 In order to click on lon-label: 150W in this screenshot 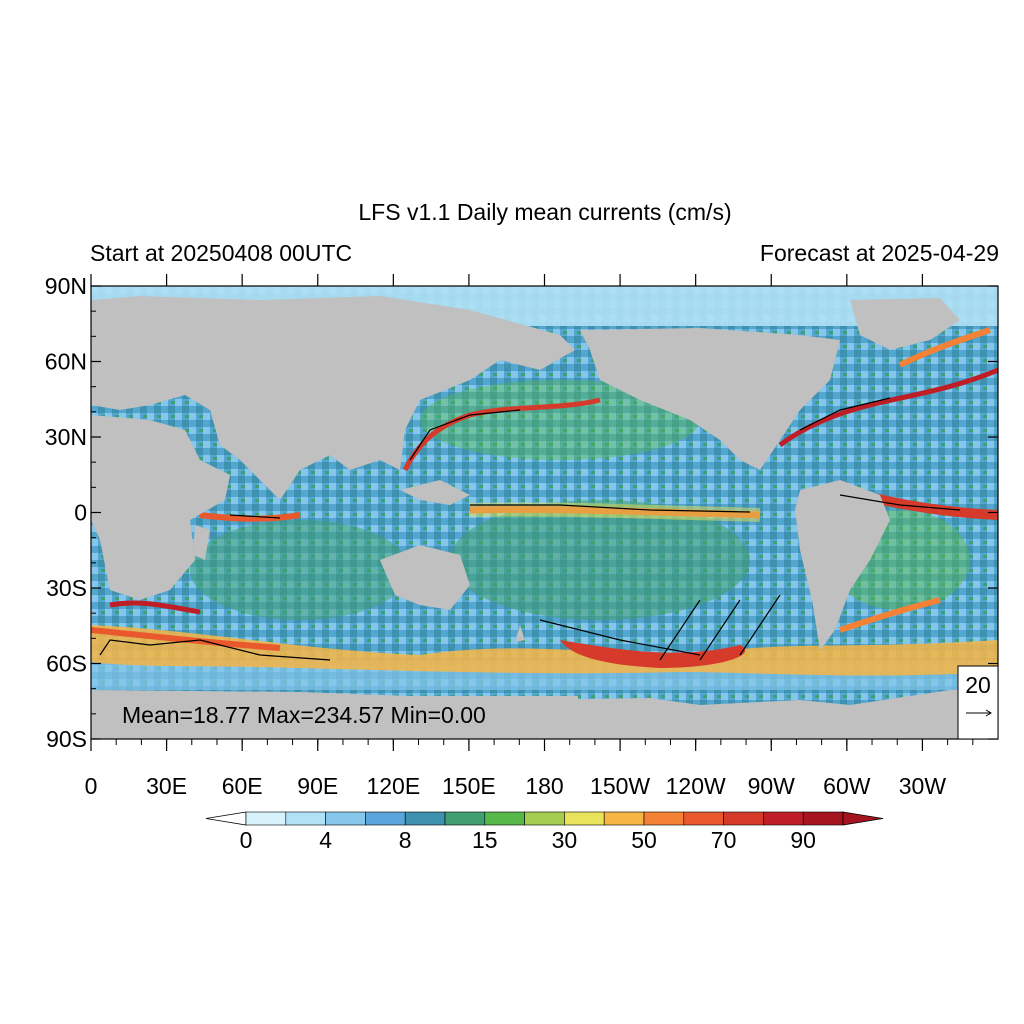, I will do `click(620, 786)`.